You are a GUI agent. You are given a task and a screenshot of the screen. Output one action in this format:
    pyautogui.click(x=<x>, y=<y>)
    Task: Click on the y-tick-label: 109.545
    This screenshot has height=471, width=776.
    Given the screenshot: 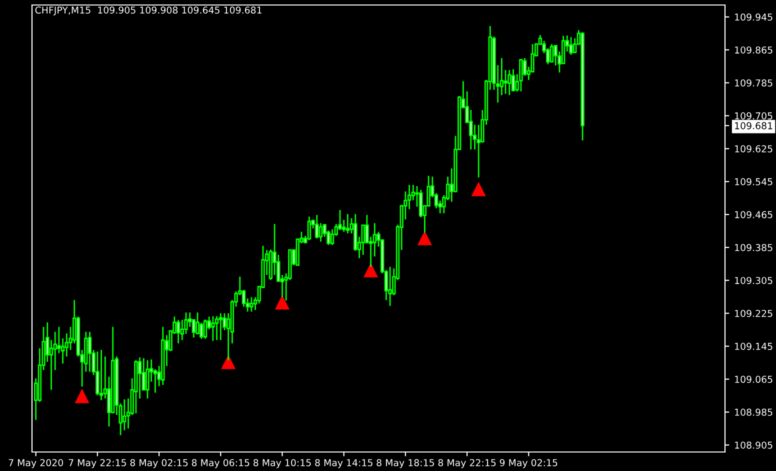 What is the action you would take?
    pyautogui.click(x=753, y=182)
    